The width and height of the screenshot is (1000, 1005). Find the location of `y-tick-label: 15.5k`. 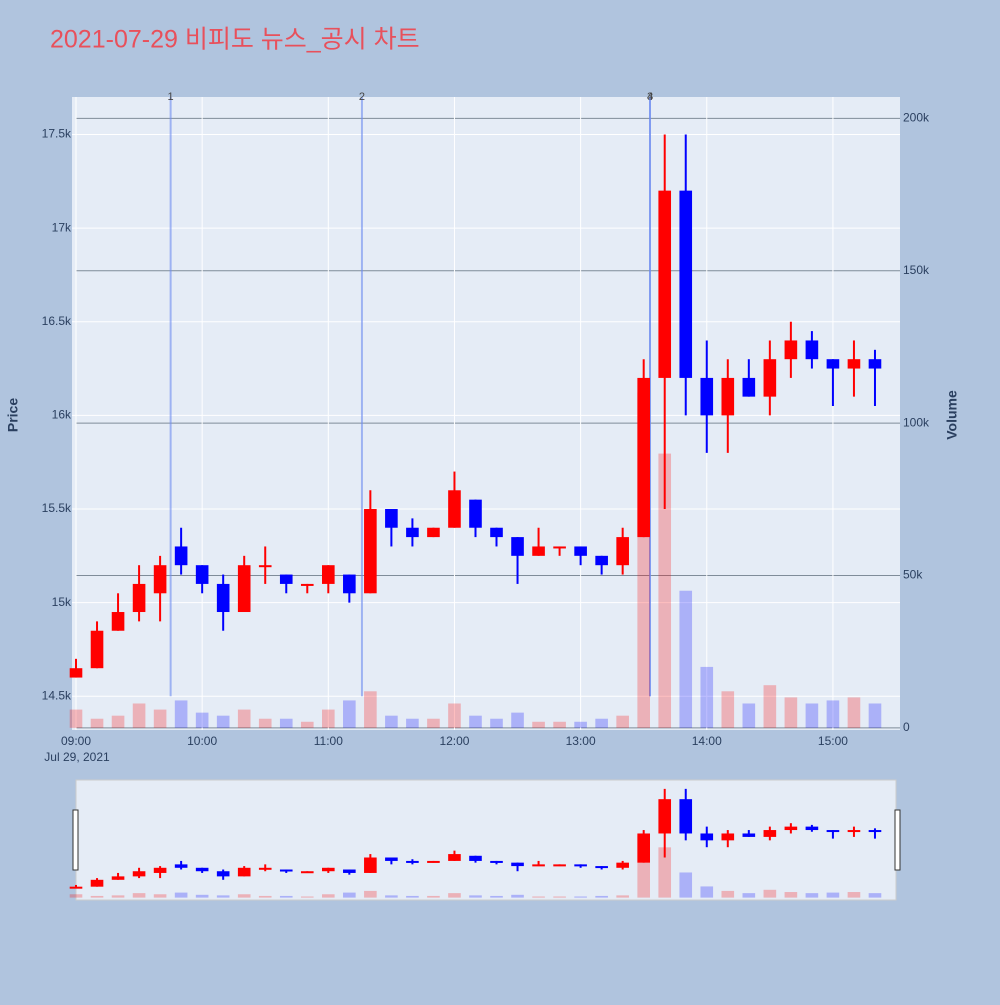

y-tick-label: 15.5k is located at coordinates (57, 508).